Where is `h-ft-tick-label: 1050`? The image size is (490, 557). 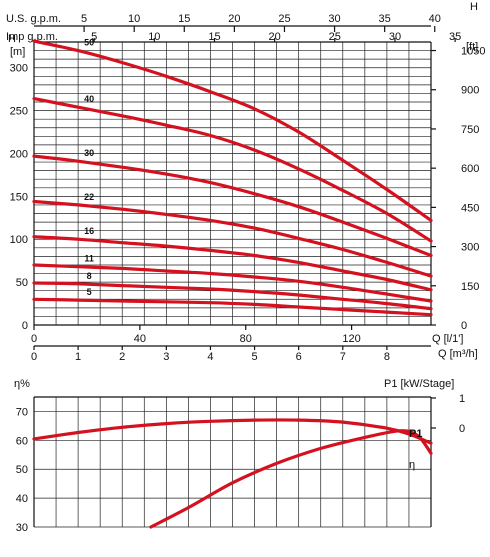
h-ft-tick-label: 1050 is located at coordinates (473, 52).